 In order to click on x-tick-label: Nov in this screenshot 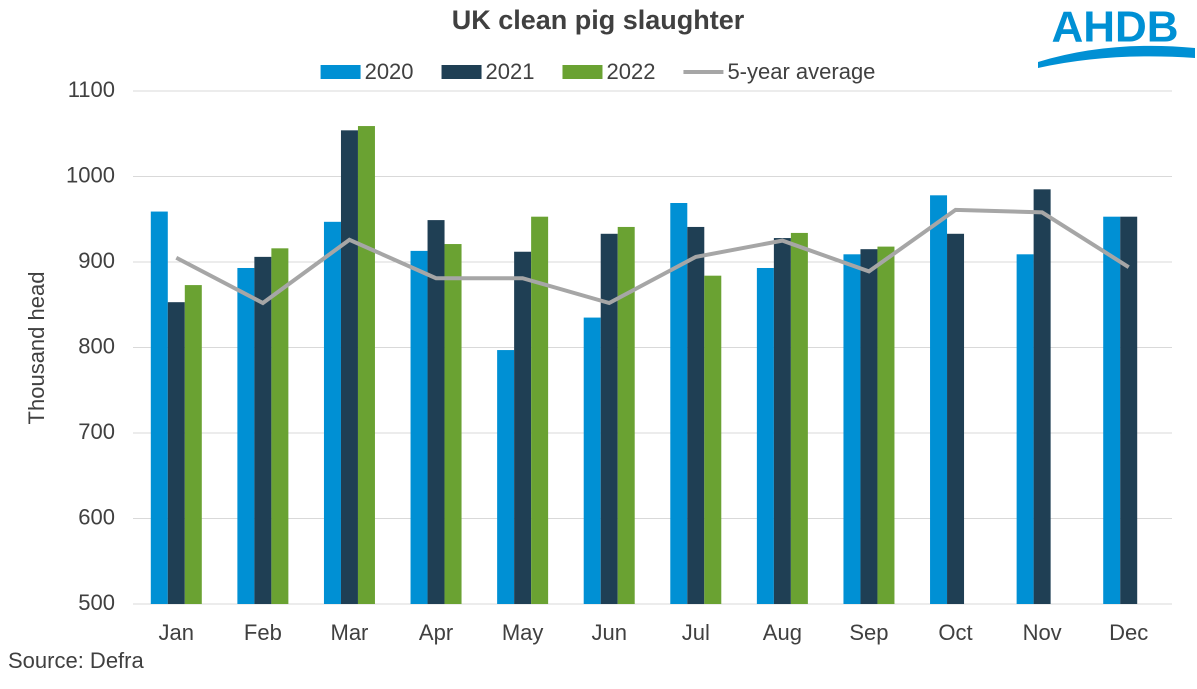, I will do `click(1042, 632)`.